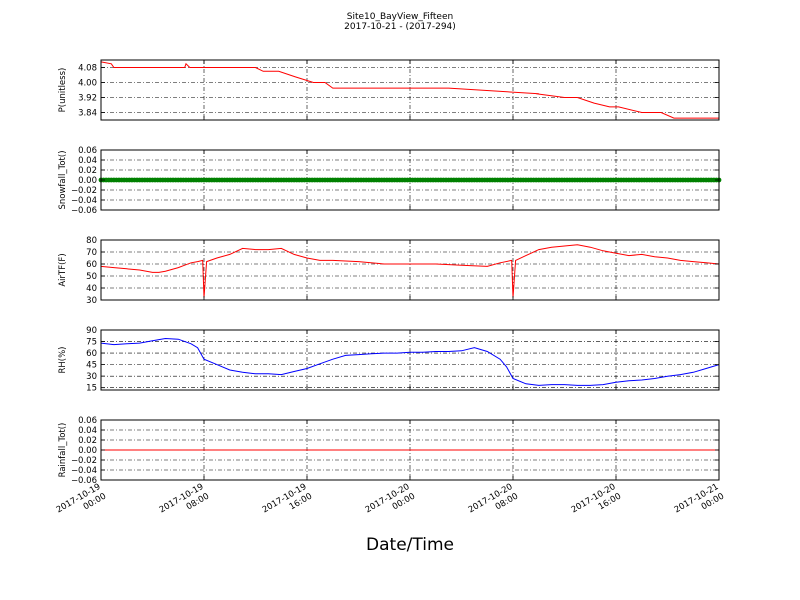  Describe the element at coordinates (63, 90) in the screenshot. I see `y-axis-label: P(unitless)` at that location.